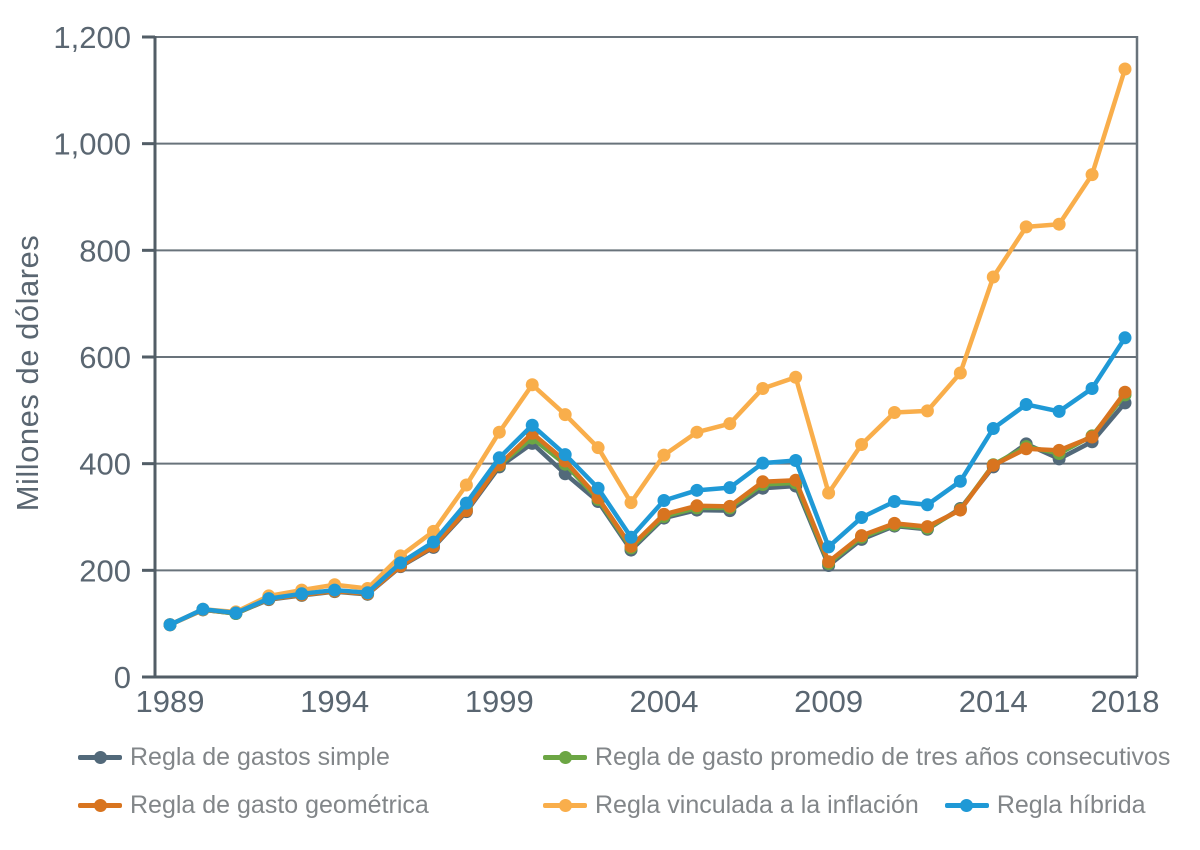 This screenshot has height=850, width=1200. What do you see at coordinates (1125, 392) in the screenshot?
I see `data-point-gasto-geometrica-2018` at bounding box center [1125, 392].